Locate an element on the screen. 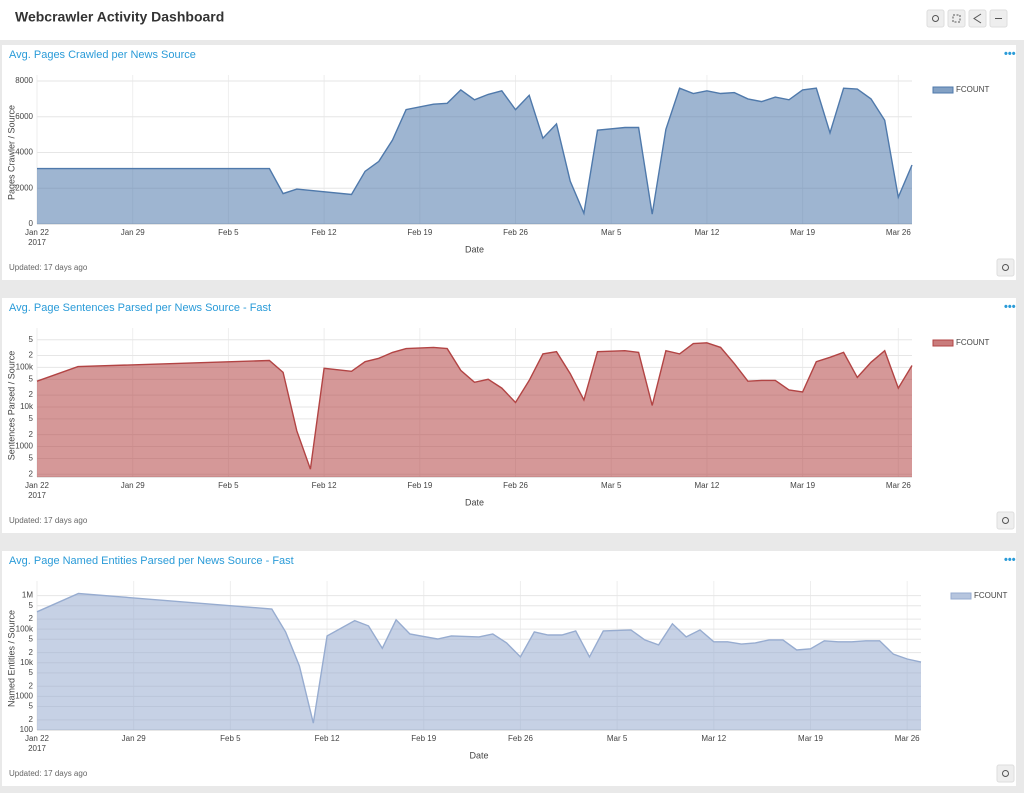  refresh-button is located at coordinates (935, 18).